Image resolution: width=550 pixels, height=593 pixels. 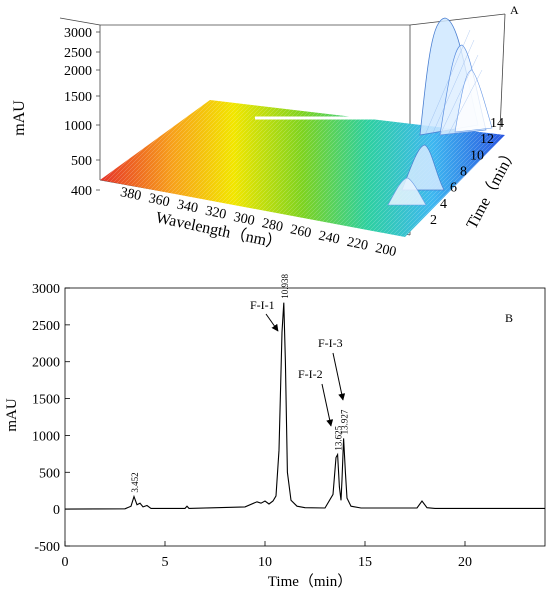 What do you see at coordinates (46, 326) in the screenshot?
I see `y-tick-label: 2500` at bounding box center [46, 326].